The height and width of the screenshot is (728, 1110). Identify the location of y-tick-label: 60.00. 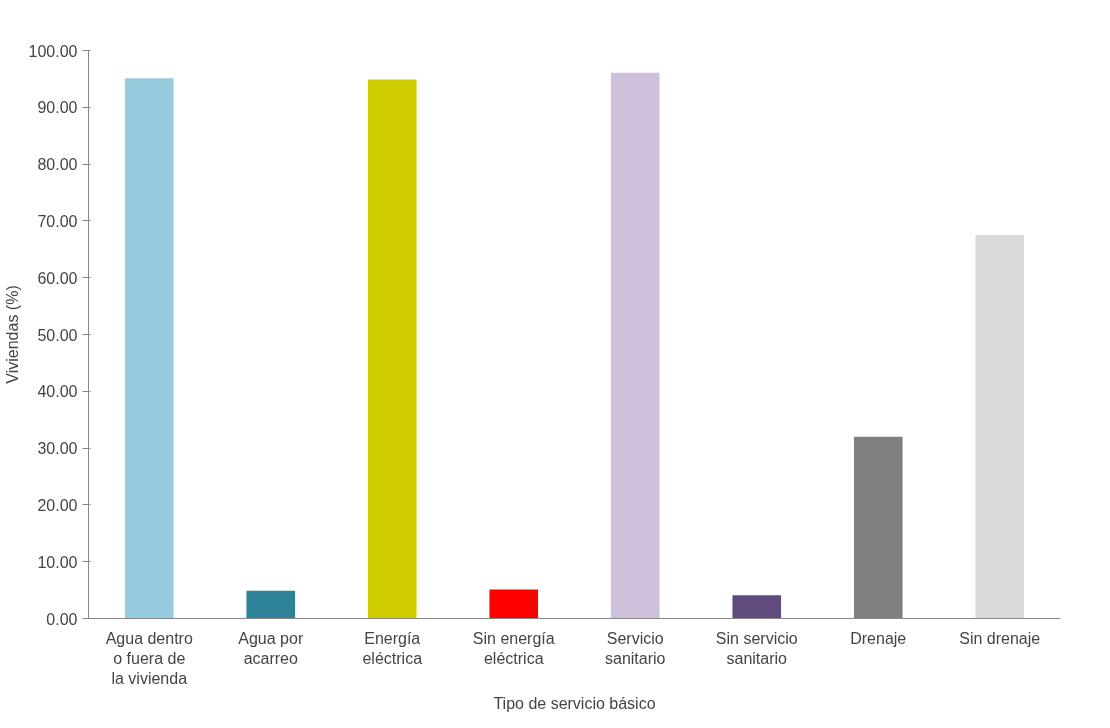
(57, 278).